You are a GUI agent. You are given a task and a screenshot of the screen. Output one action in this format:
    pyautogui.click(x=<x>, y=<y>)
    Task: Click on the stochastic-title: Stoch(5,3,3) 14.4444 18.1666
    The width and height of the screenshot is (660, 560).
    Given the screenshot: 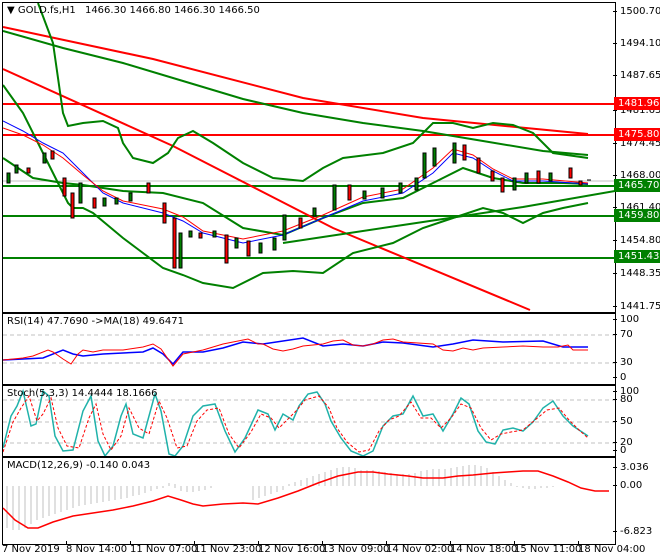 What is the action you would take?
    pyautogui.click(x=82, y=393)
    